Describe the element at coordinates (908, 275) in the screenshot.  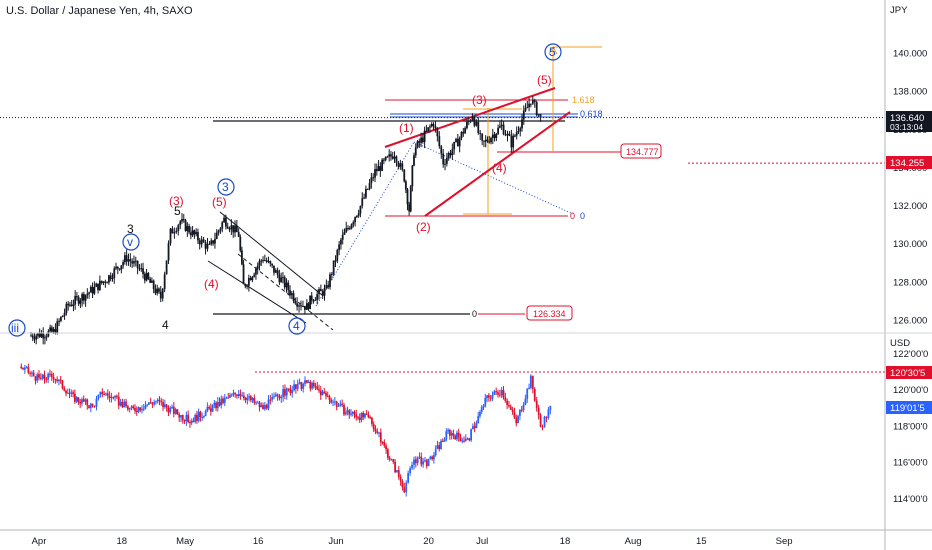
I see `price-axis` at that location.